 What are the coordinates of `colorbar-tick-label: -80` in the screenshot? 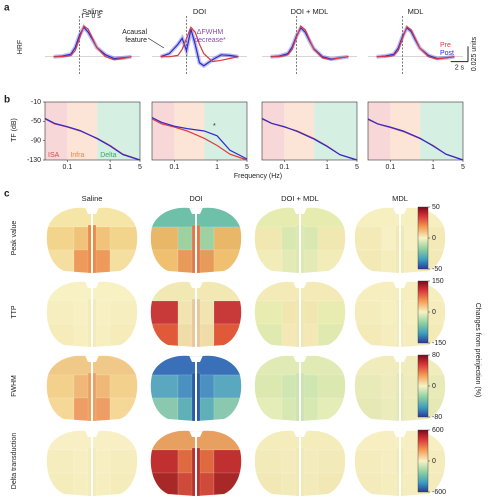 It's located at (437, 417).